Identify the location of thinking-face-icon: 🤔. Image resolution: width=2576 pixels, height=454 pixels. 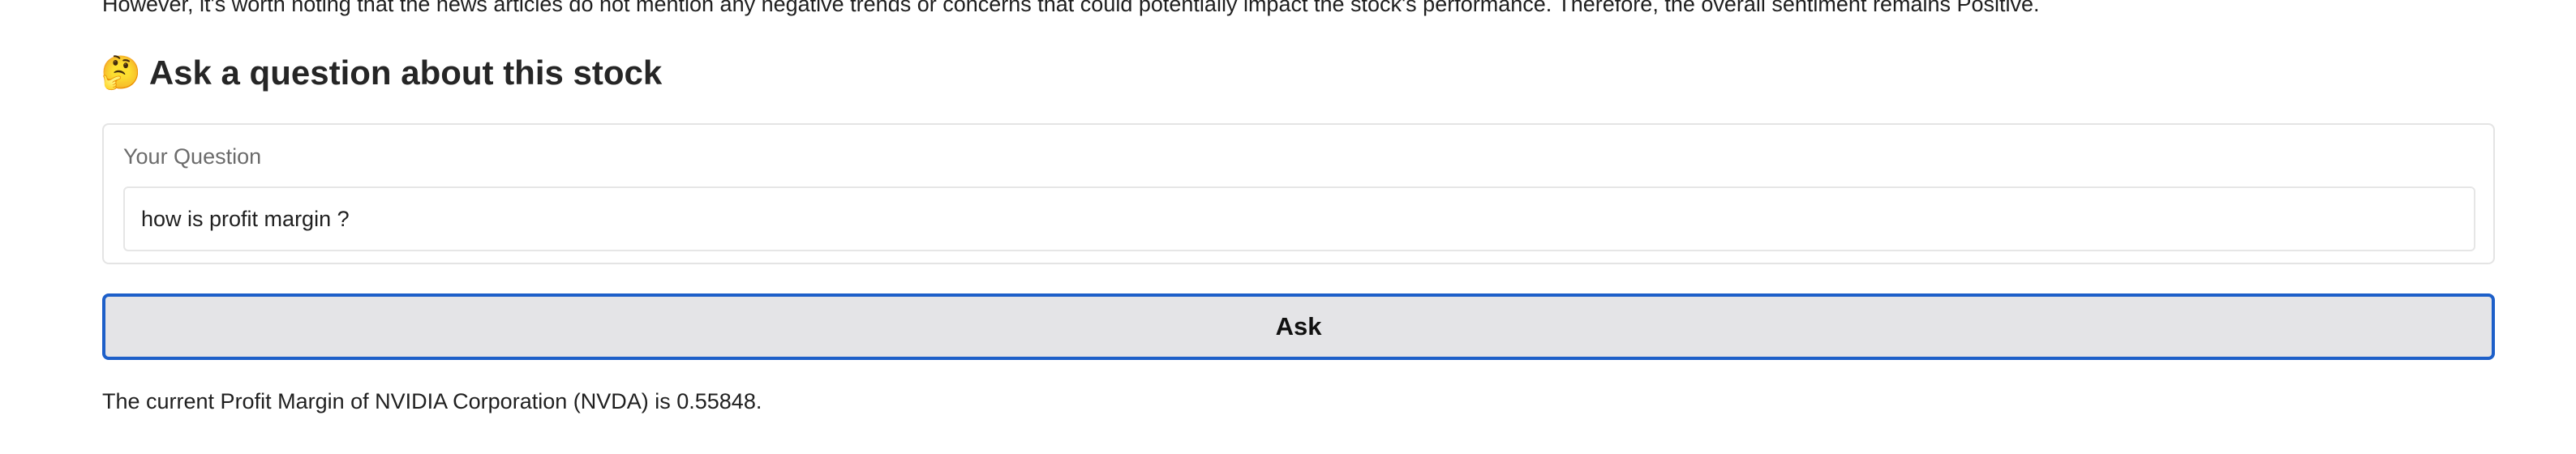
(121, 73).